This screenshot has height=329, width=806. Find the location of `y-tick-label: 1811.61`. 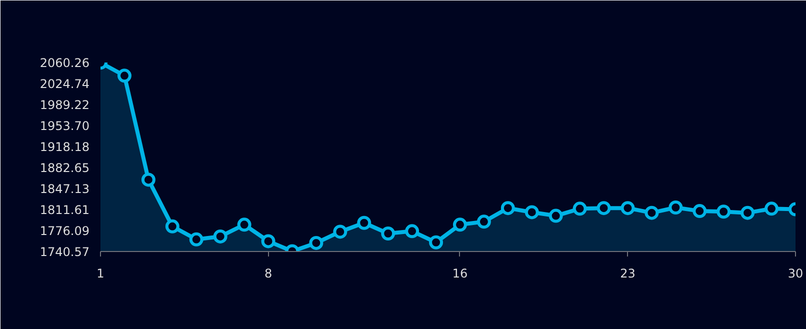

y-tick-label: 1811.61 is located at coordinates (65, 210).